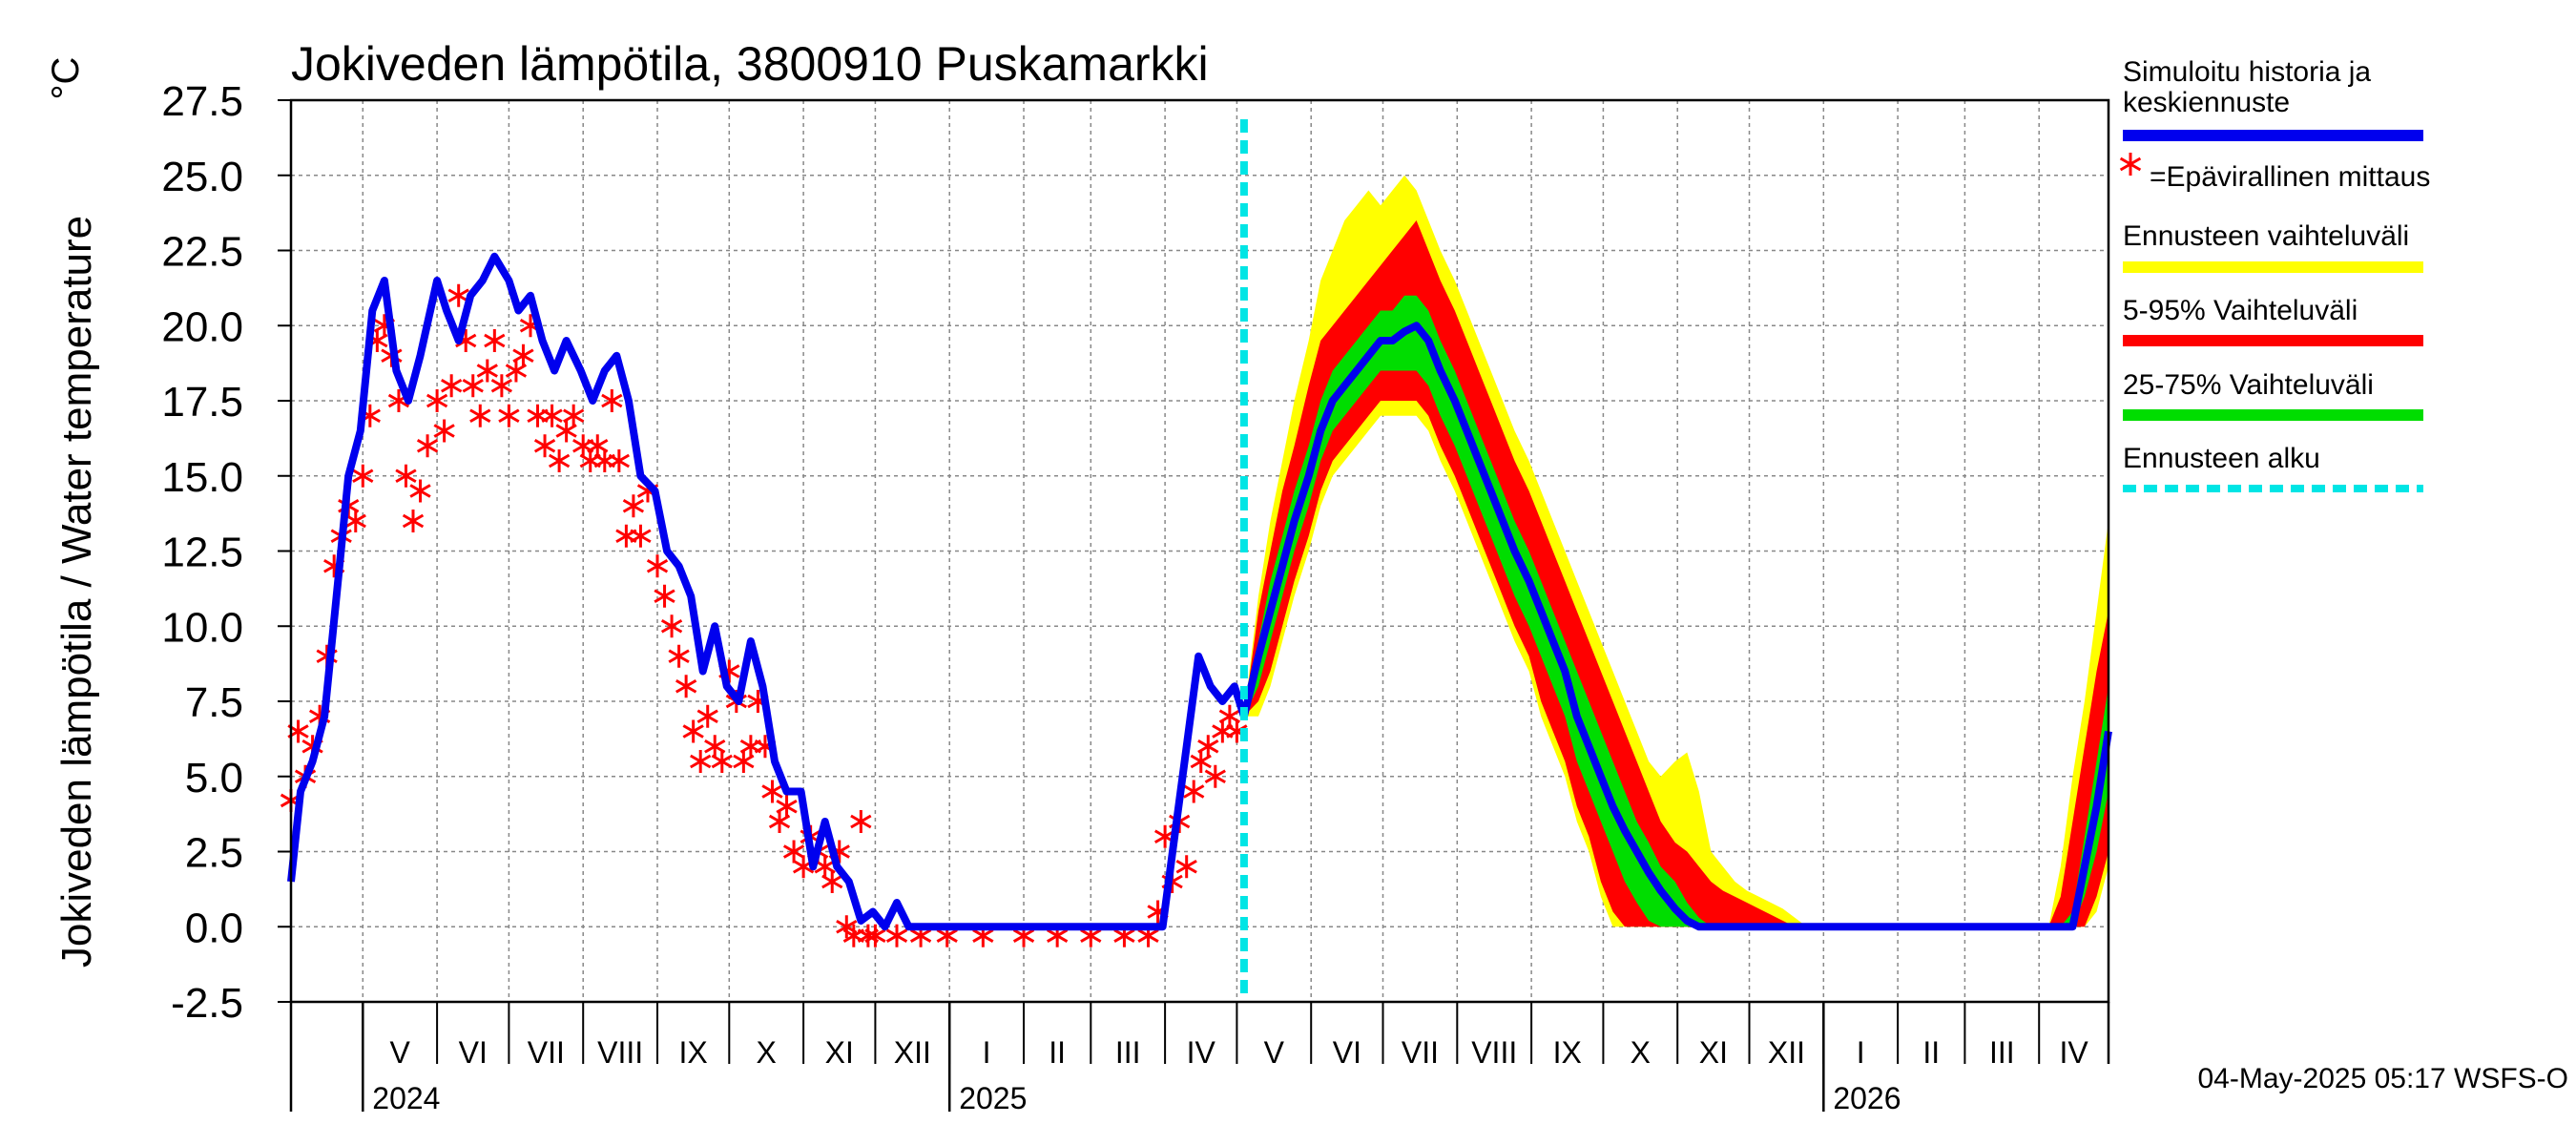  Describe the element at coordinates (993, 1098) in the screenshot. I see `year-label: 2025` at that location.